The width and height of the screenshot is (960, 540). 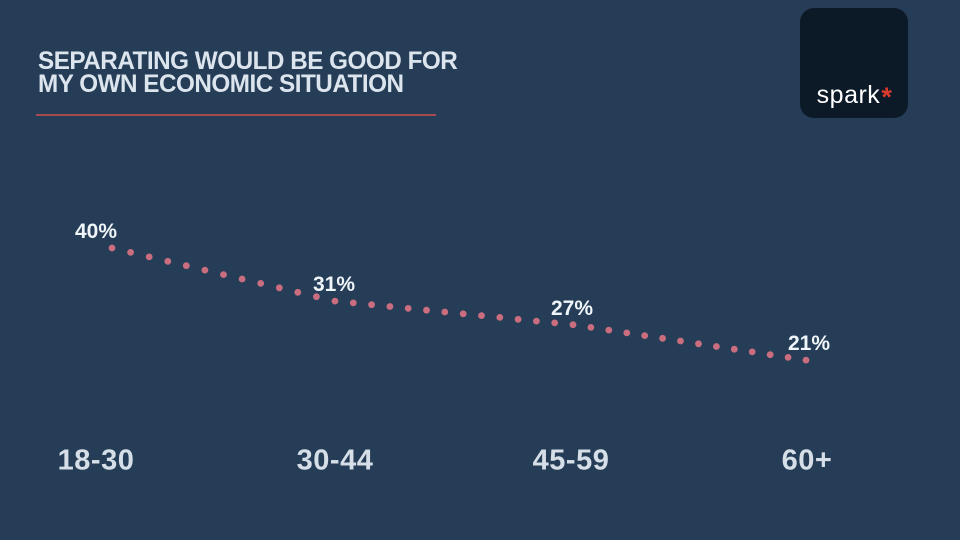 What do you see at coordinates (809, 344) in the screenshot?
I see `point-label-60plus: 21%` at bounding box center [809, 344].